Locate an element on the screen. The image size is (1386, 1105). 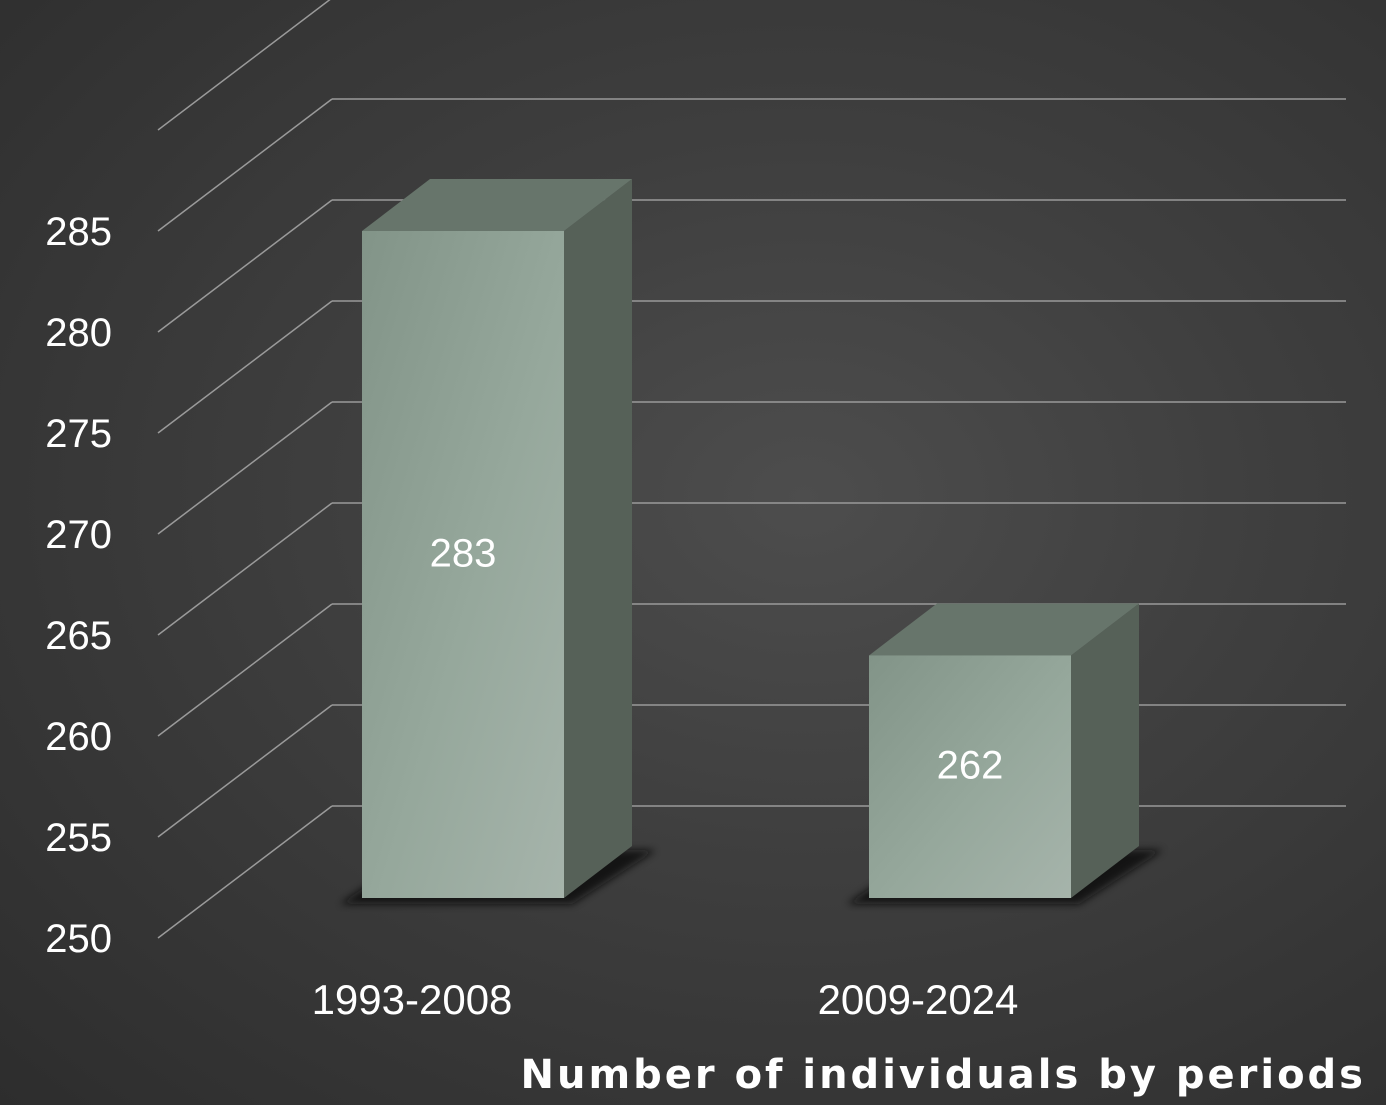
y-tick-label: 275 is located at coordinates (78, 434).